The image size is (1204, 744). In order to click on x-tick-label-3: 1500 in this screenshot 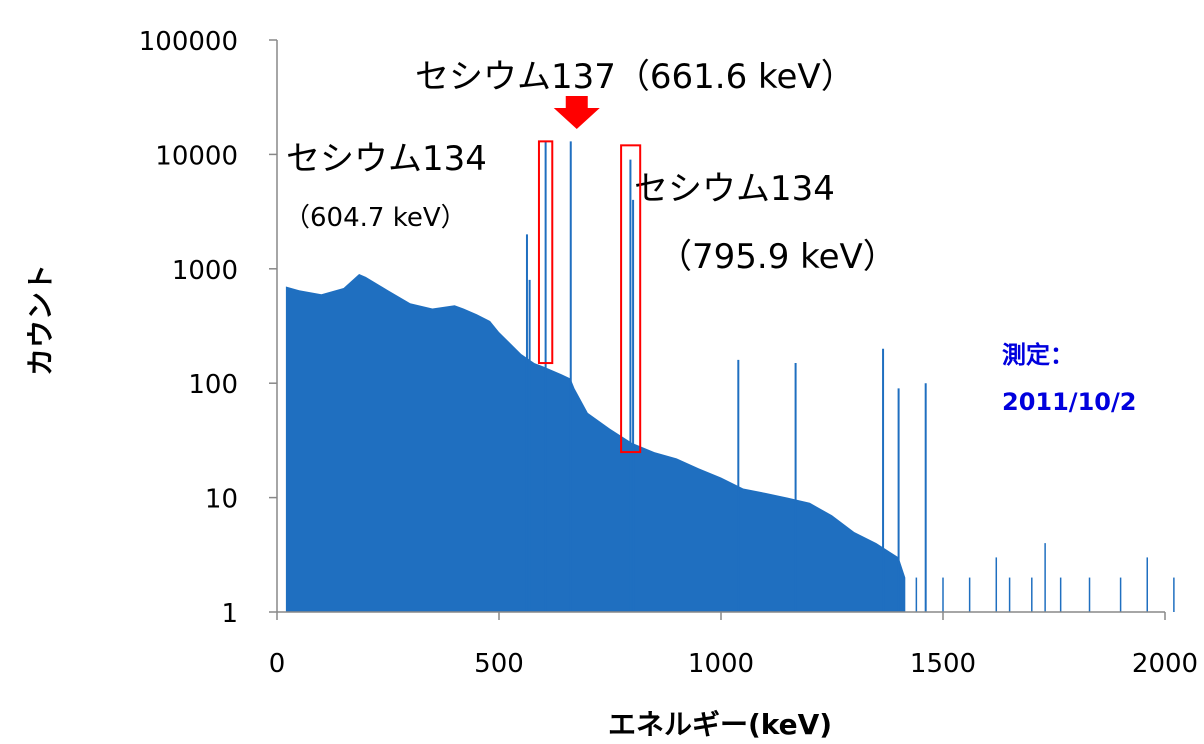, I will do `click(943, 664)`.